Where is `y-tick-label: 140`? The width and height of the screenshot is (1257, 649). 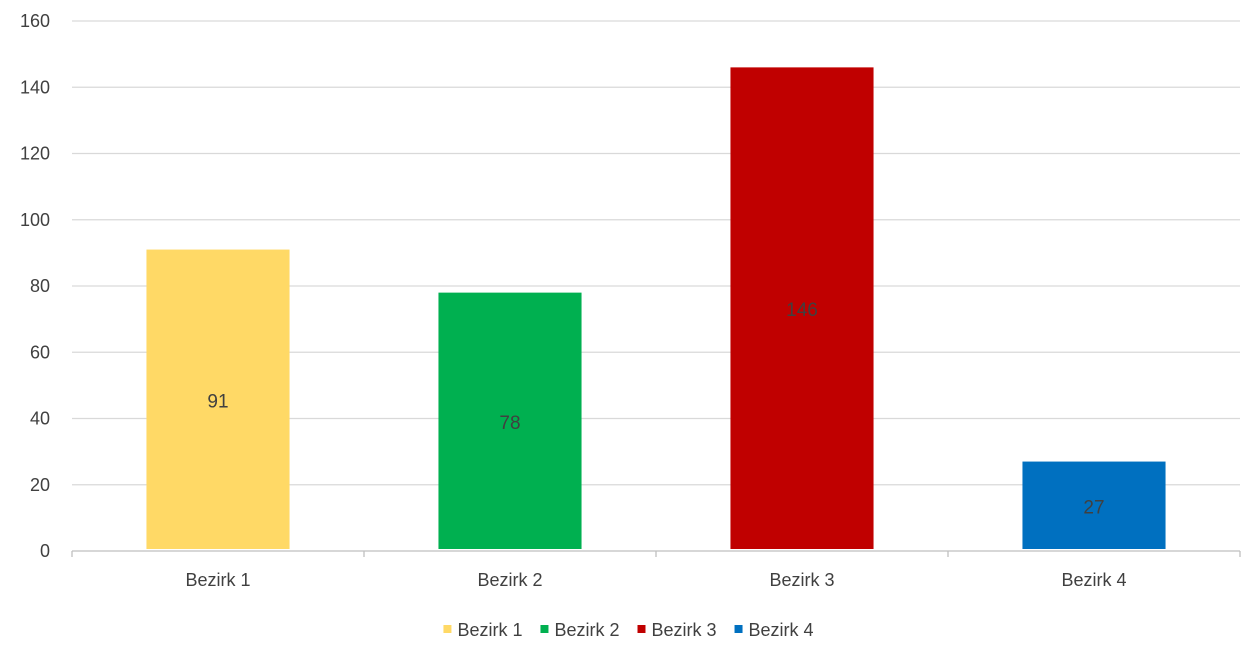
y-tick-label: 140 is located at coordinates (35, 87).